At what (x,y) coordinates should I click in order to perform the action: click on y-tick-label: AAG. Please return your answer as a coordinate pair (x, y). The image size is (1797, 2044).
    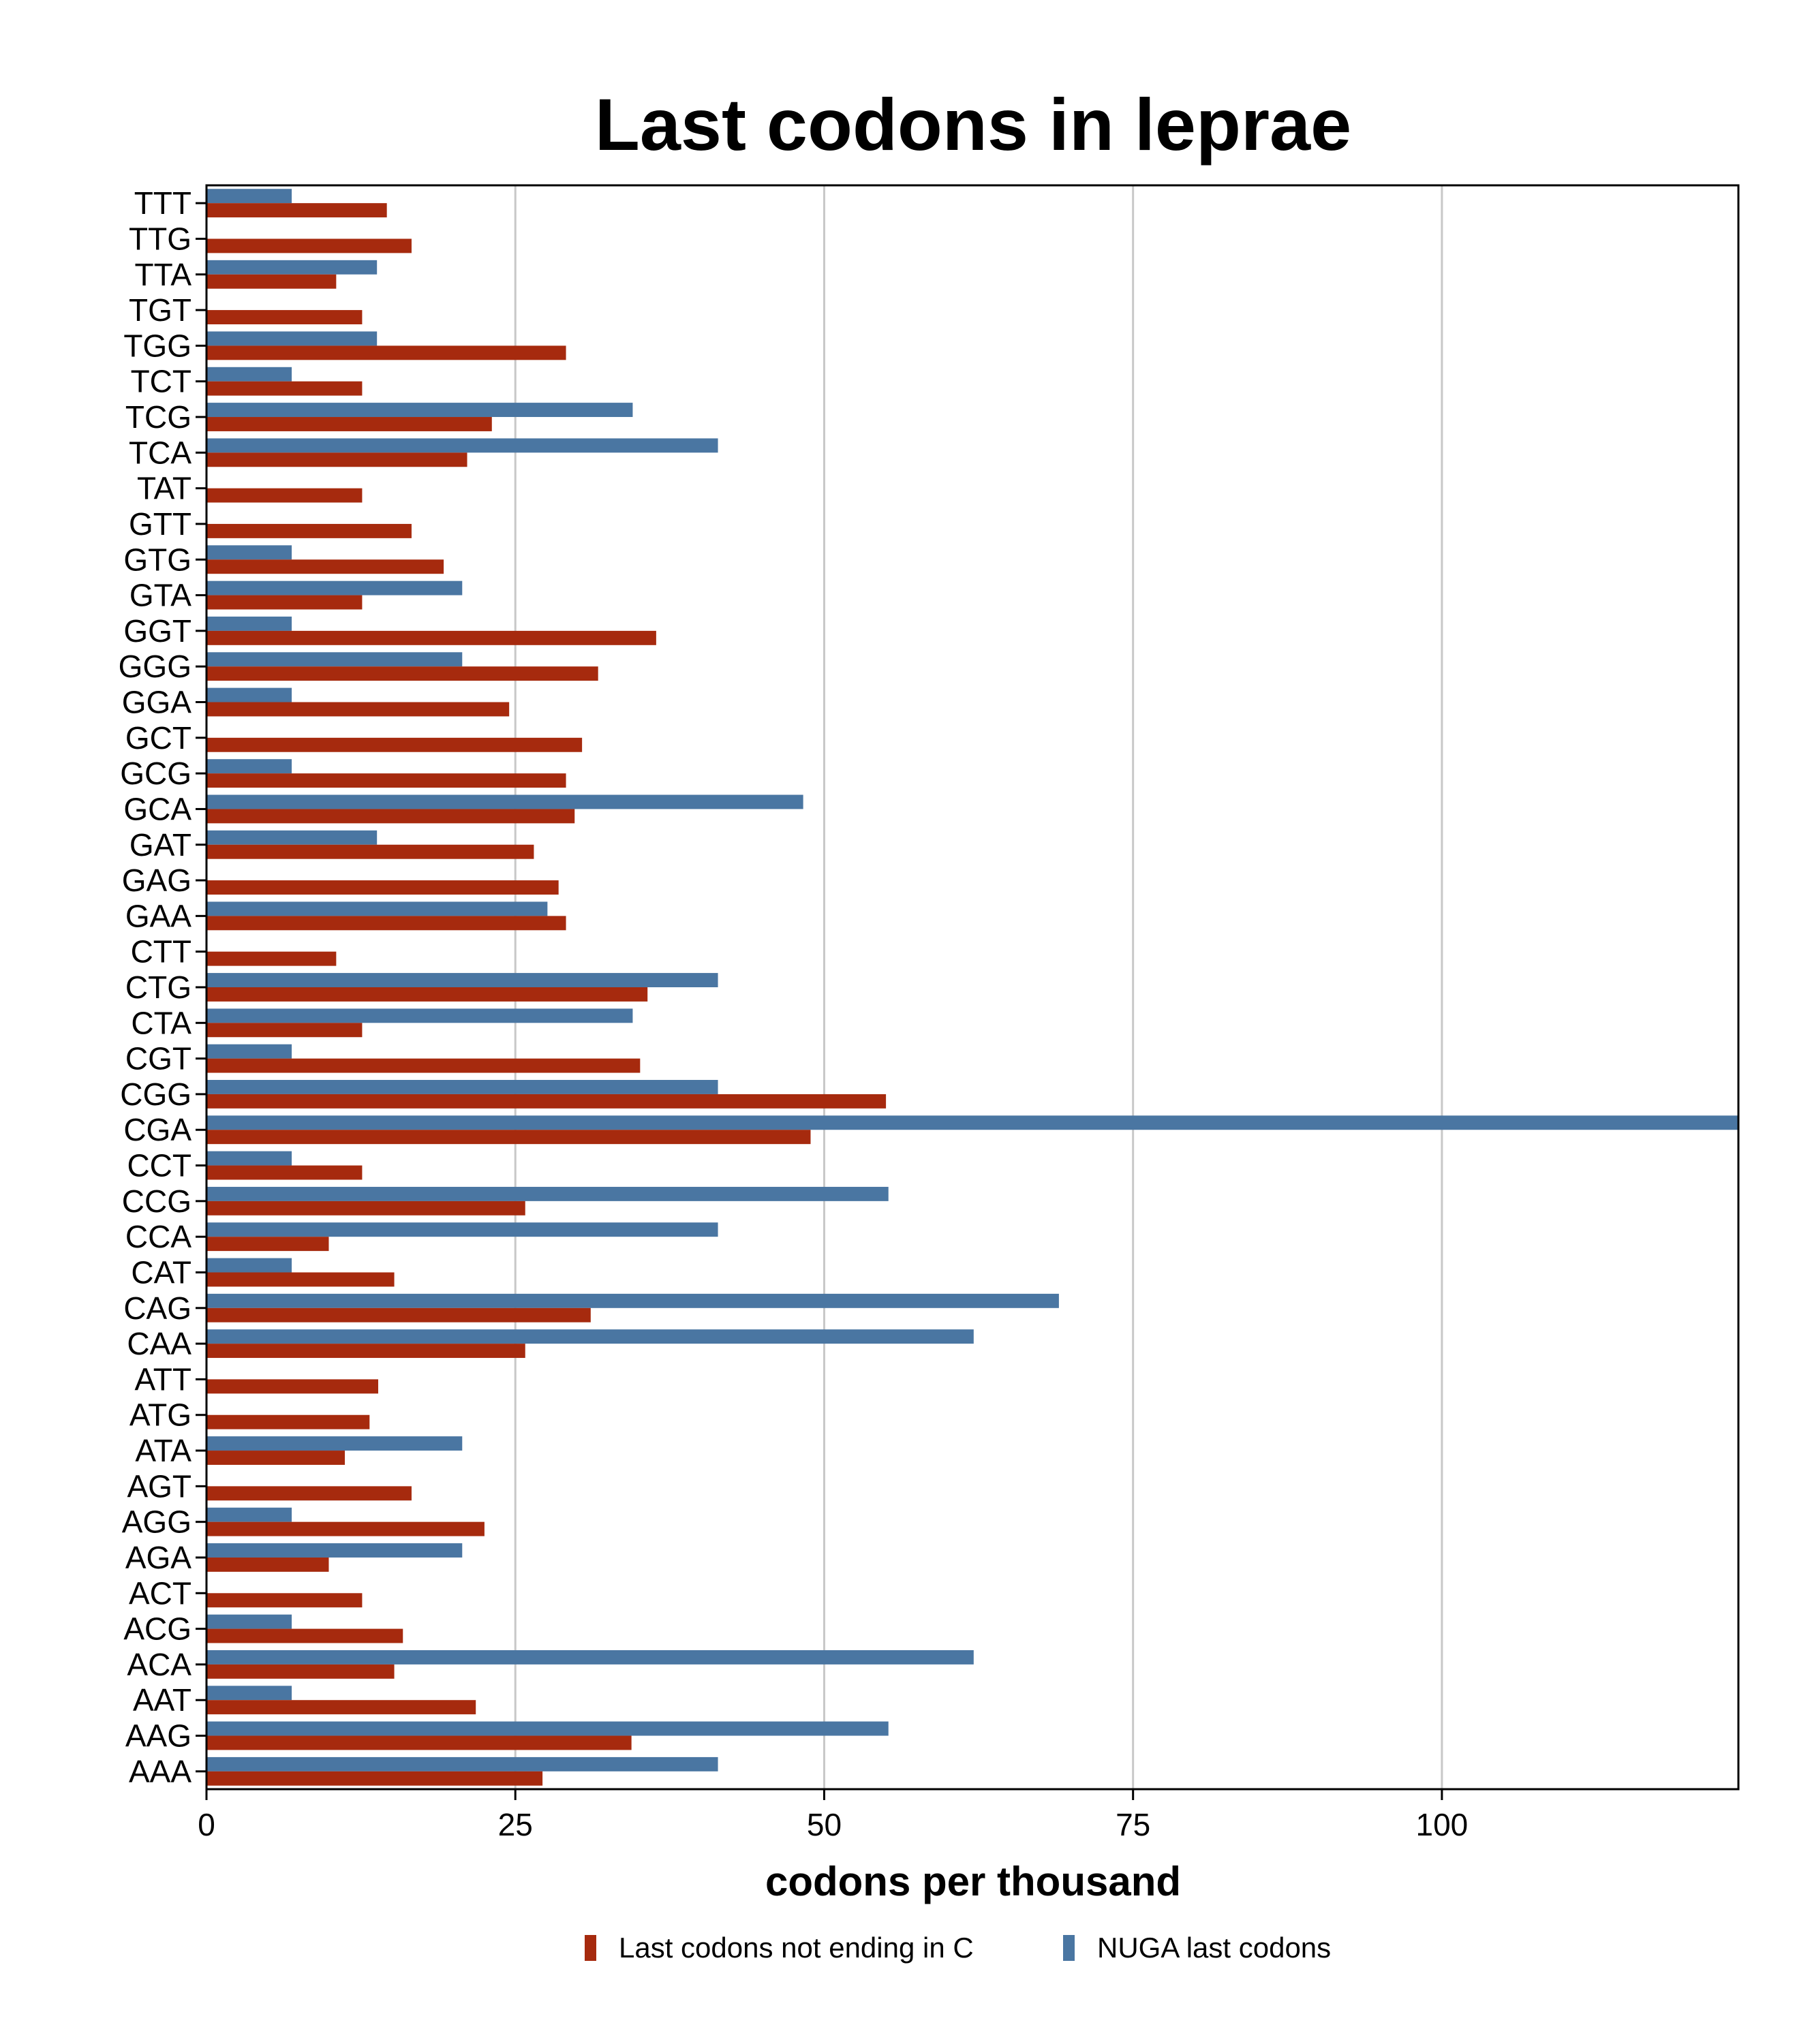
    Looking at the image, I should click on (158, 1736).